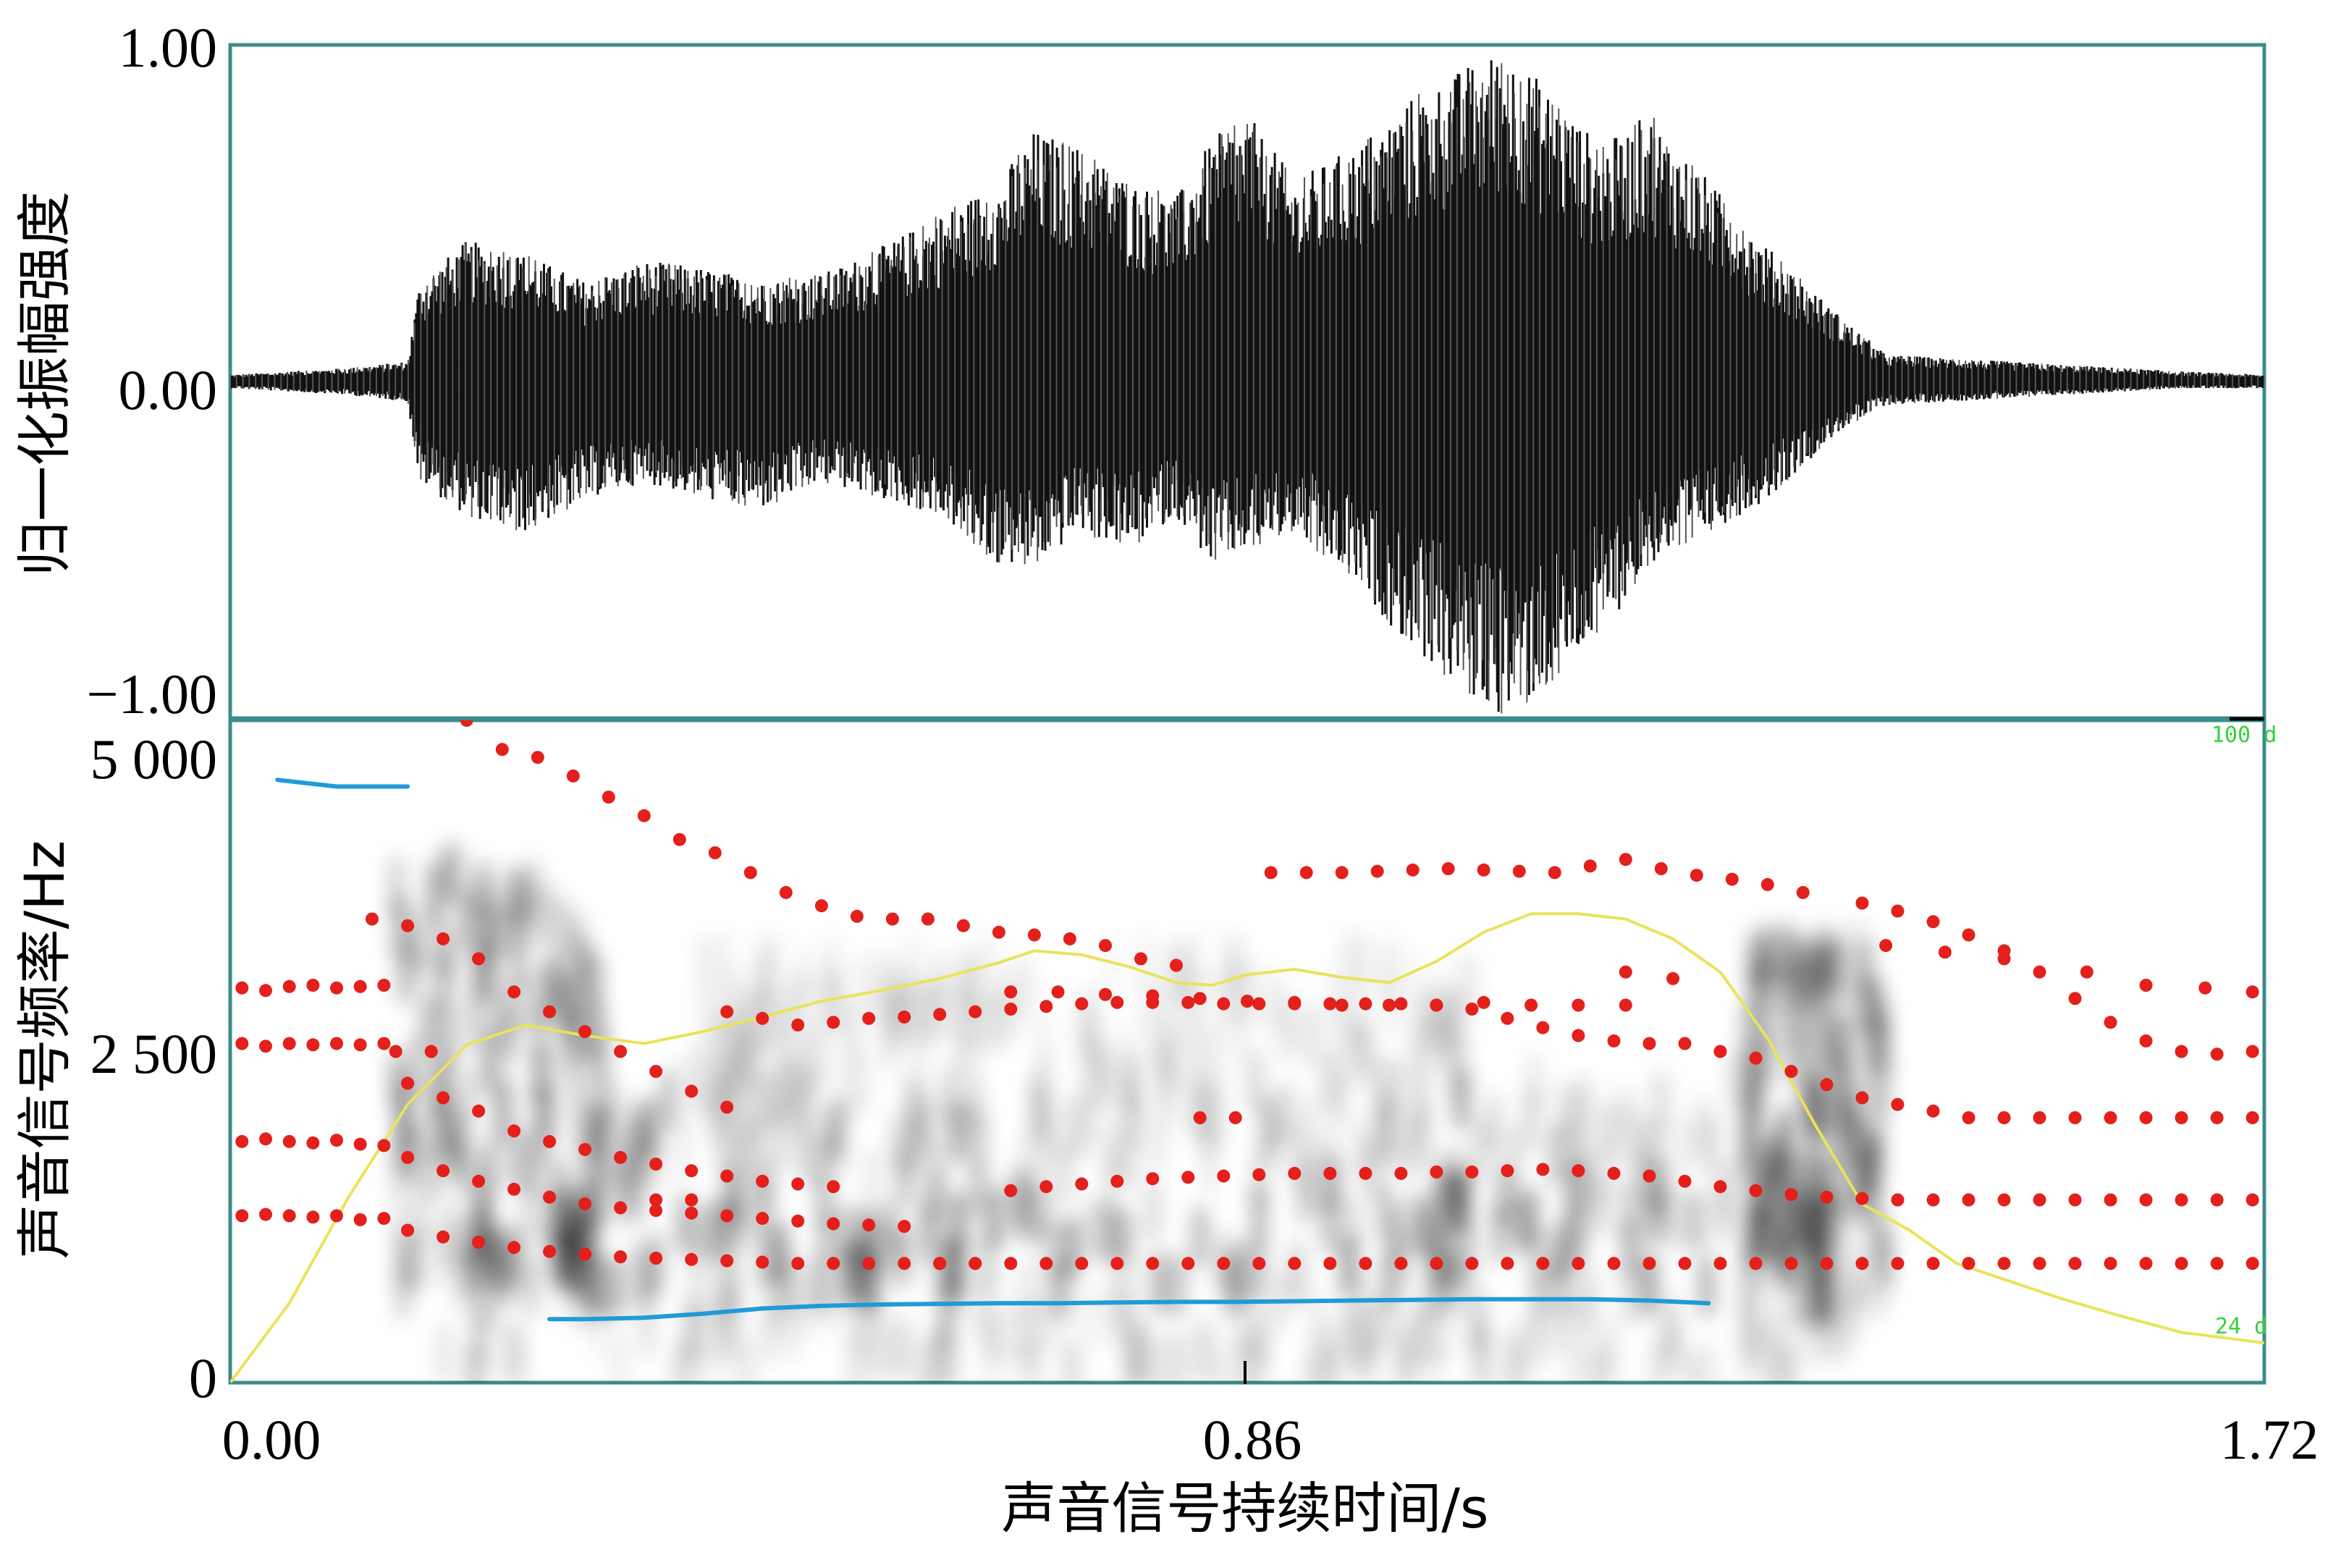 This screenshot has height=1568, width=2341. Describe the element at coordinates (2269, 1439) in the screenshot. I see `x-tick-label-172: 1.72` at that location.